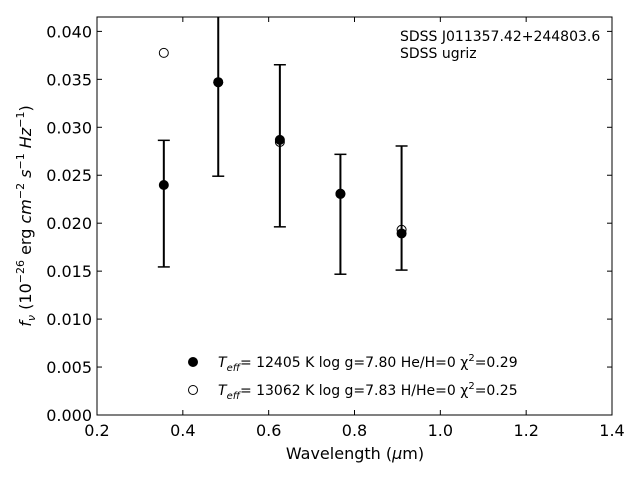 Image resolution: width=640 pixels, height=480 pixels. Describe the element at coordinates (611, 430) in the screenshot. I see `x-tick-label: 1.4` at that location.